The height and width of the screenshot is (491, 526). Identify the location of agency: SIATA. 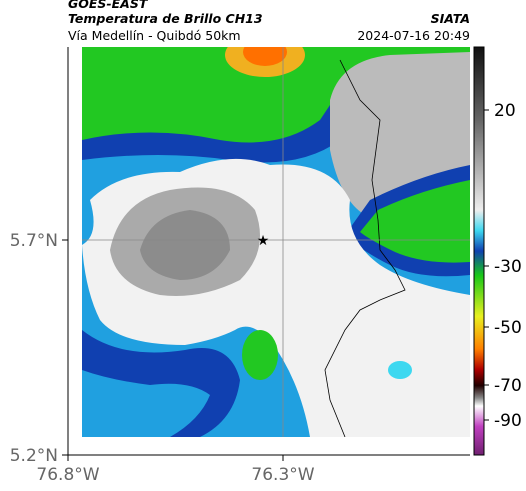
(450, 18).